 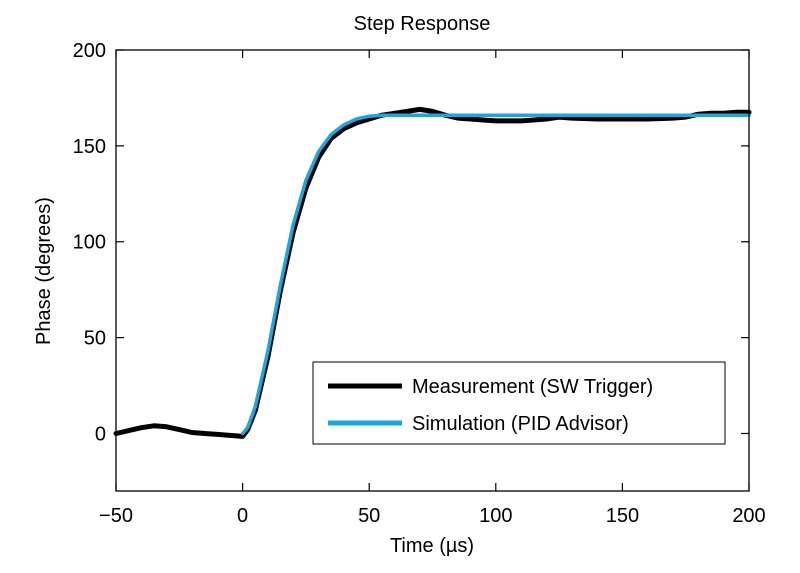 What do you see at coordinates (495, 516) in the screenshot?
I see `x-tick-label: 100` at bounding box center [495, 516].